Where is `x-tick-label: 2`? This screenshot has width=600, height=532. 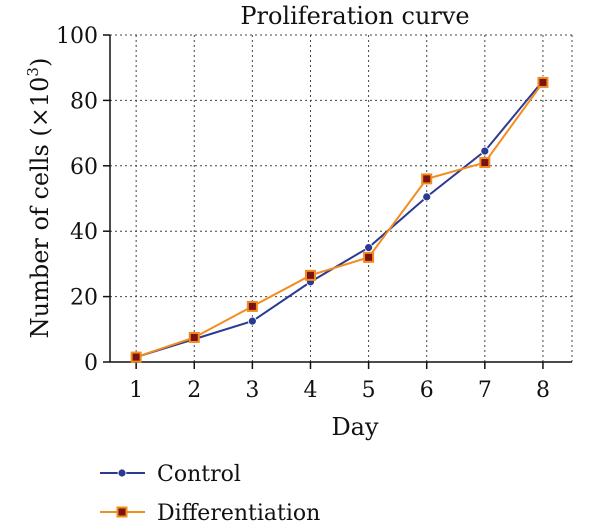
x-tick-label: 2 is located at coordinates (194, 390).